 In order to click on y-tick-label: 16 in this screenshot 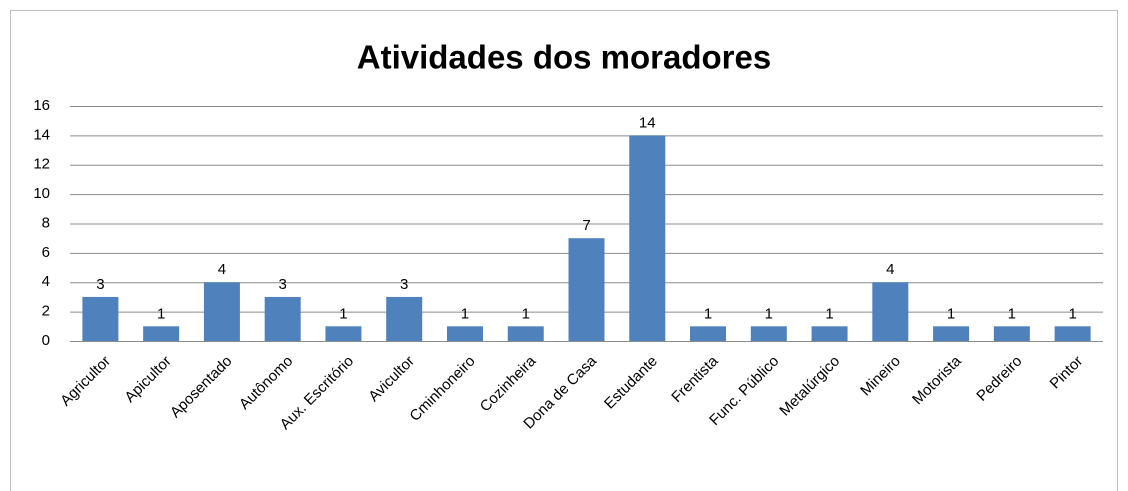, I will do `click(41, 105)`.